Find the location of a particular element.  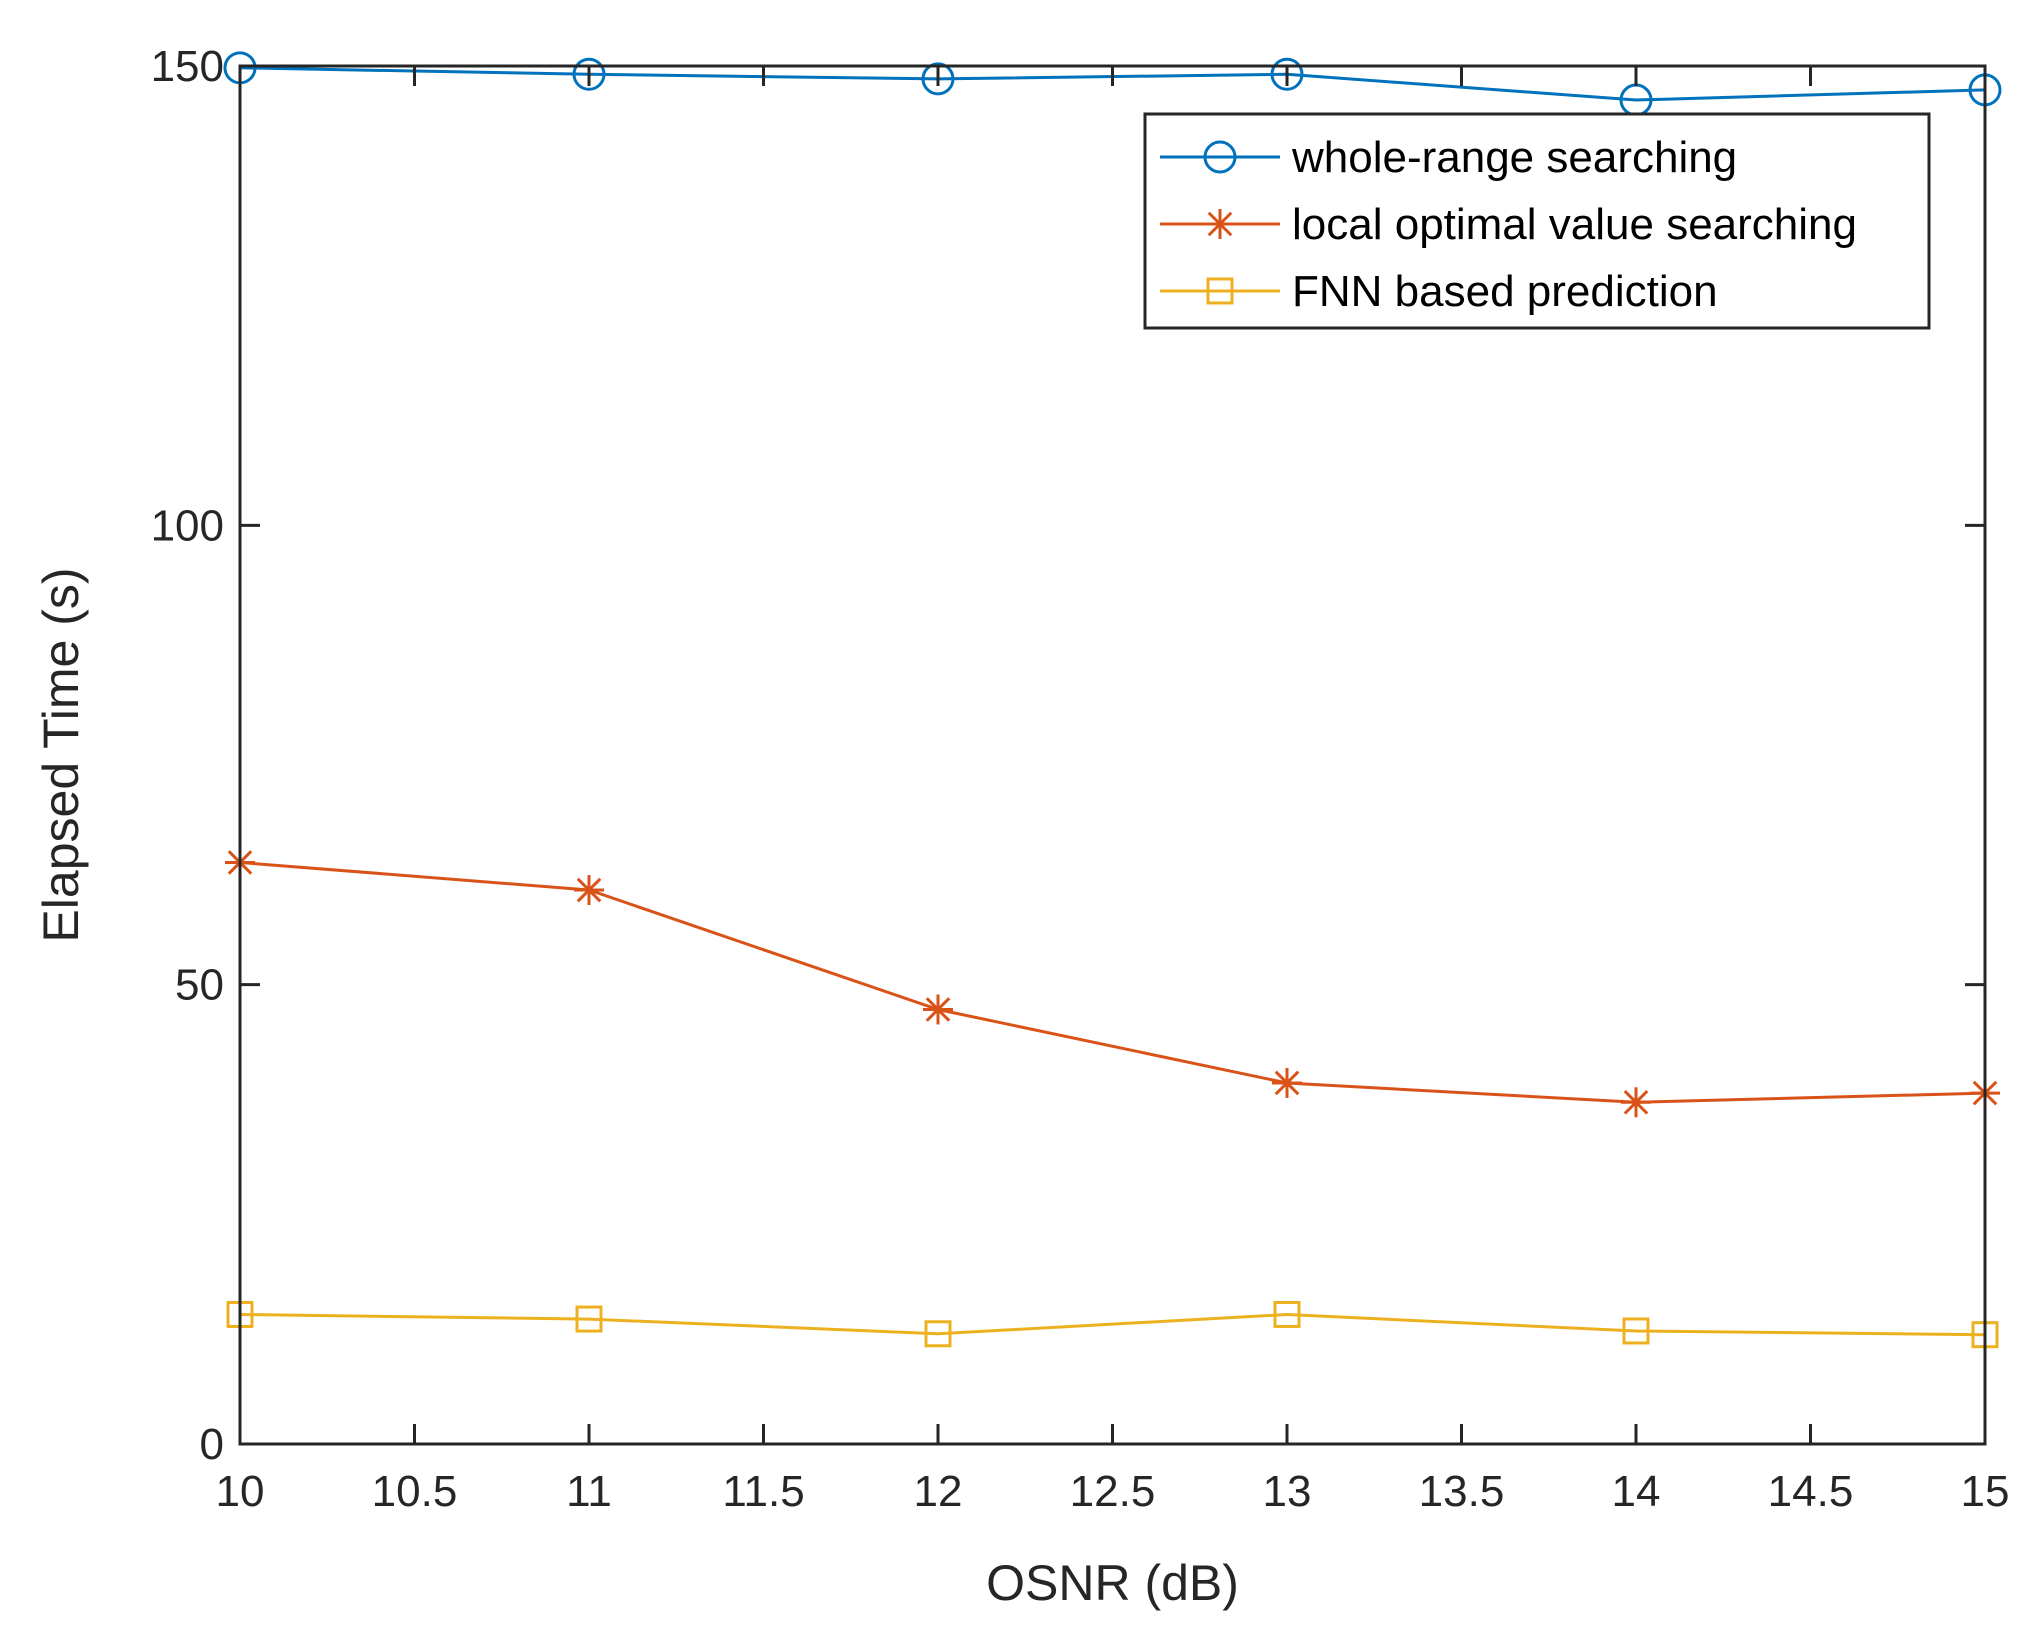

legend-entry-label: FNN based prediction is located at coordinates (1505, 291).